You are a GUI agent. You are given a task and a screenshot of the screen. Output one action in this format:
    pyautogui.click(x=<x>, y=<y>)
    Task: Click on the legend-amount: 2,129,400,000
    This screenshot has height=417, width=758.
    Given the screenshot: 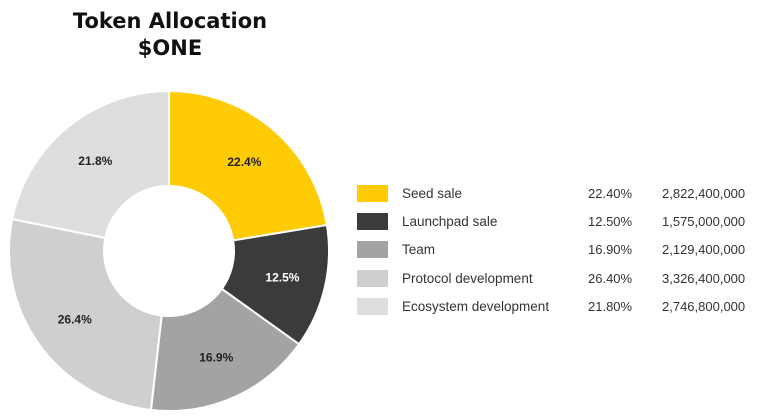 What is the action you would take?
    pyautogui.click(x=704, y=250)
    